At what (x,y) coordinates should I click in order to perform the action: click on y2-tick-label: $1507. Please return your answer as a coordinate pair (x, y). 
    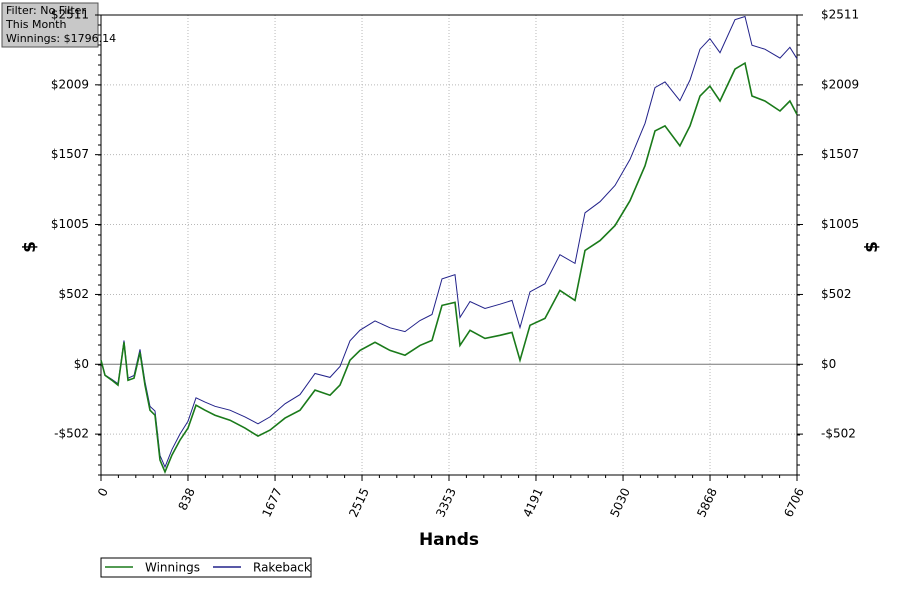
    Looking at the image, I should click on (840, 154).